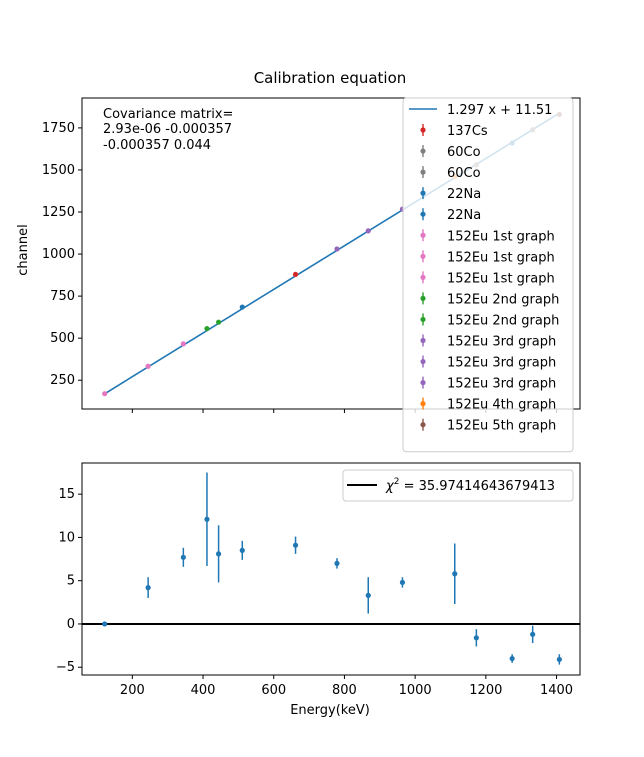  What do you see at coordinates (62, 338) in the screenshot?
I see `y-tick-label: 500` at bounding box center [62, 338].